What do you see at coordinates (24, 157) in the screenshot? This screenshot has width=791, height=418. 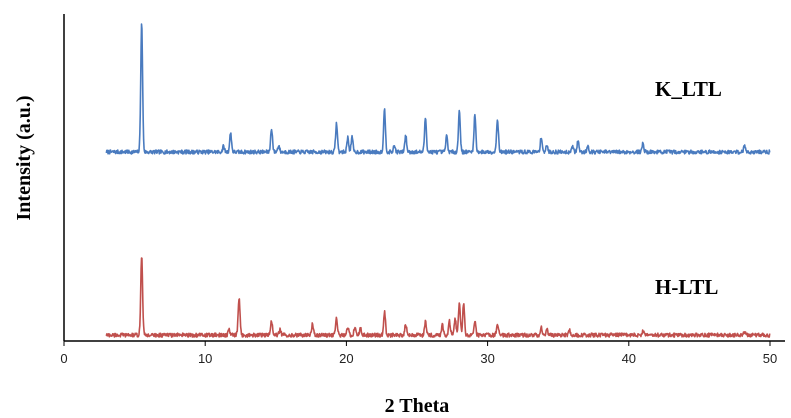 I see `y-axis-title: Intensity (a.u.)` at bounding box center [24, 157].